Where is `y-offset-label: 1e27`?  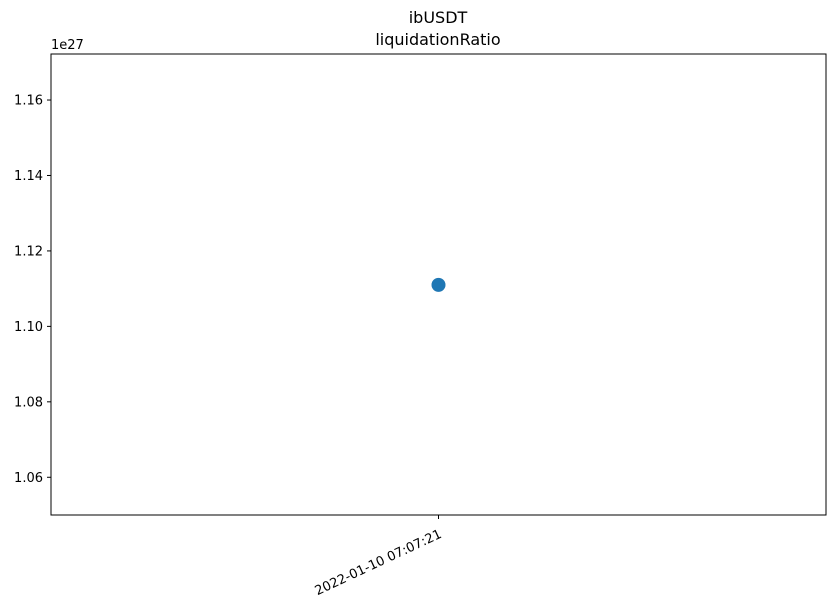
y-offset-label: 1e27 is located at coordinates (67, 45).